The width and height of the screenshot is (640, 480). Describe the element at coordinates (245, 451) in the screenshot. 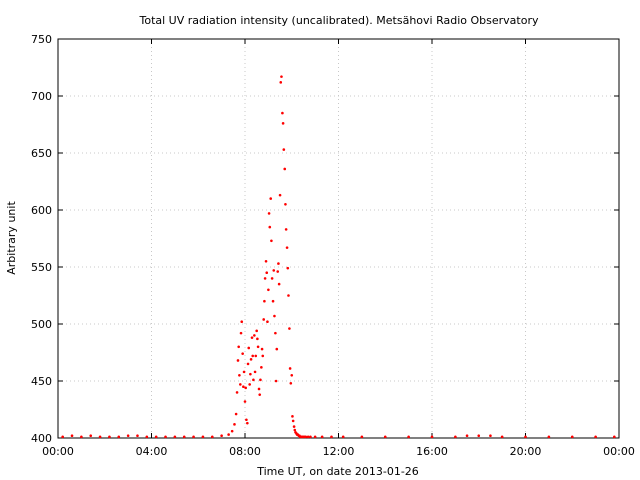

I see `x-tick-label: 08:00` at that location.